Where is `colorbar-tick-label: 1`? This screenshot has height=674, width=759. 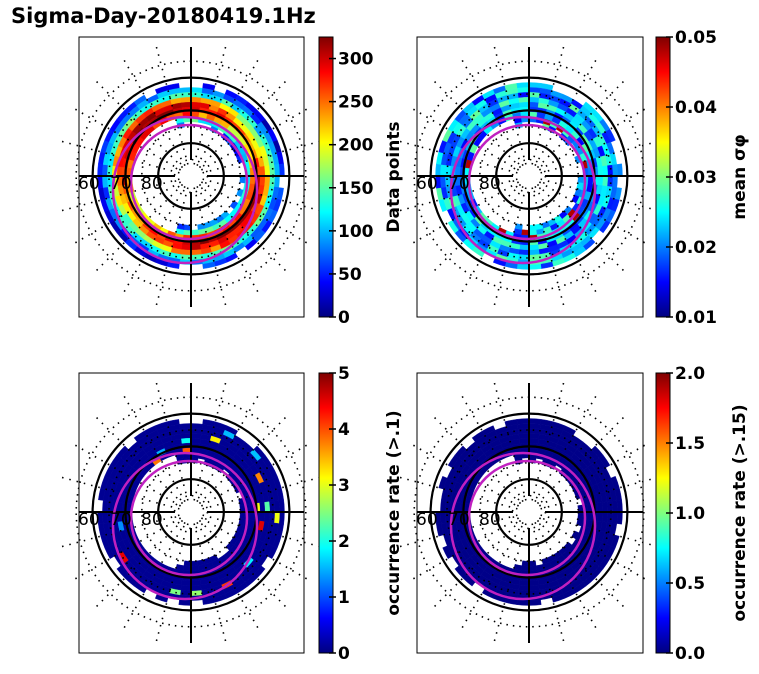 colorbar-tick-label: 1 is located at coordinates (344, 598).